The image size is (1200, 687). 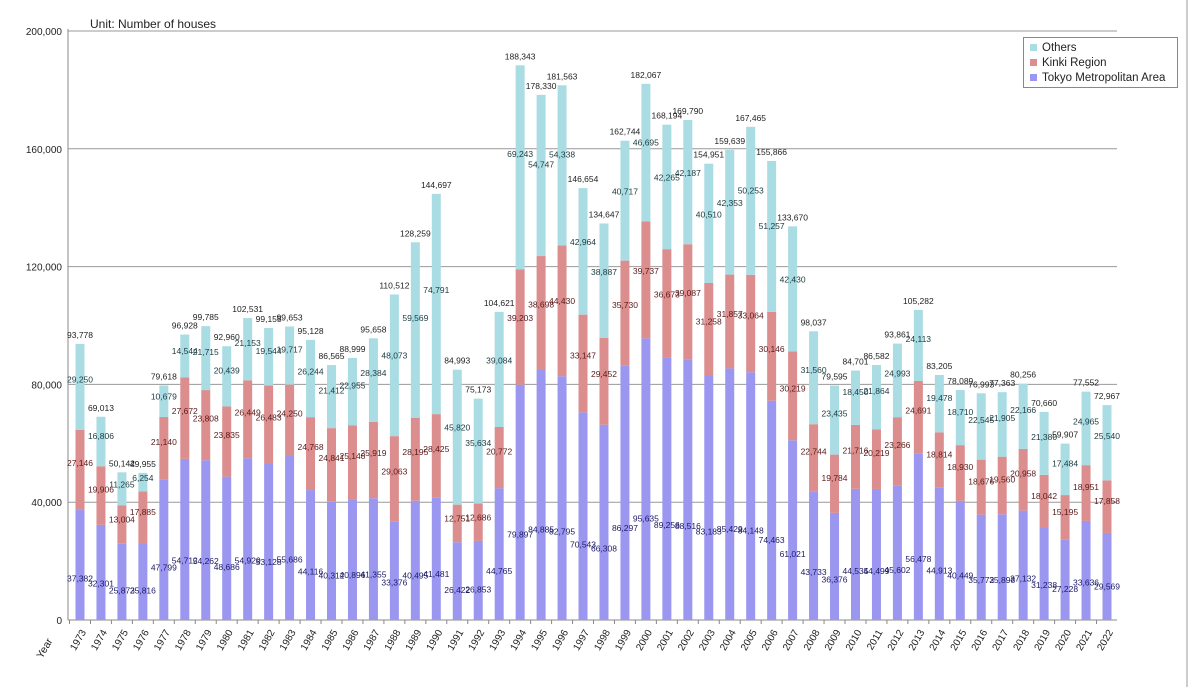 I want to click on data-label-kinki: 44,430, so click(x=562, y=301).